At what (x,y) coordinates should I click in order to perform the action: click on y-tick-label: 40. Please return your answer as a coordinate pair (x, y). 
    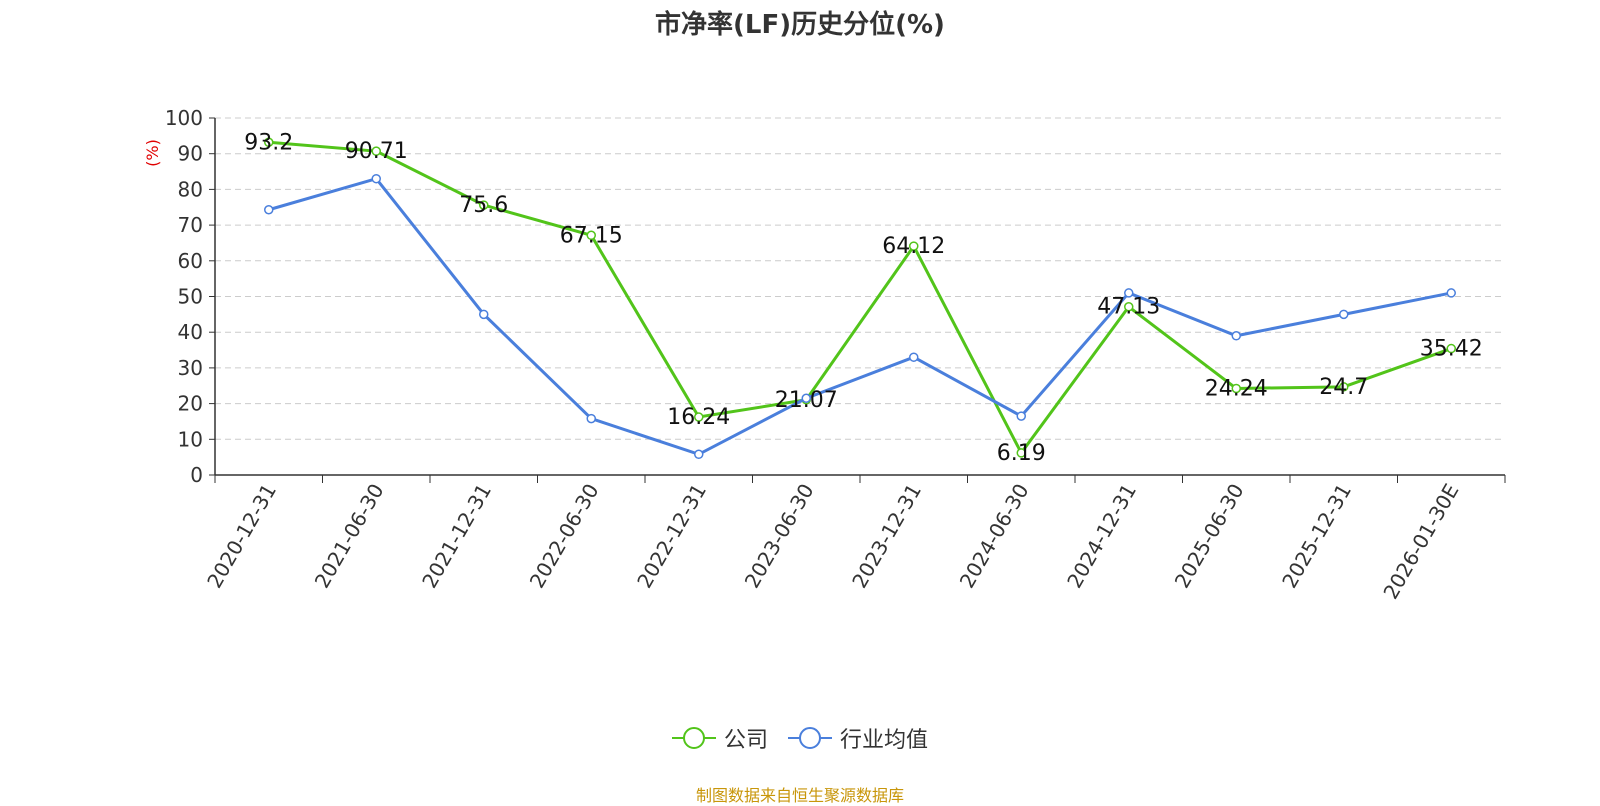
    Looking at the image, I should click on (190, 332).